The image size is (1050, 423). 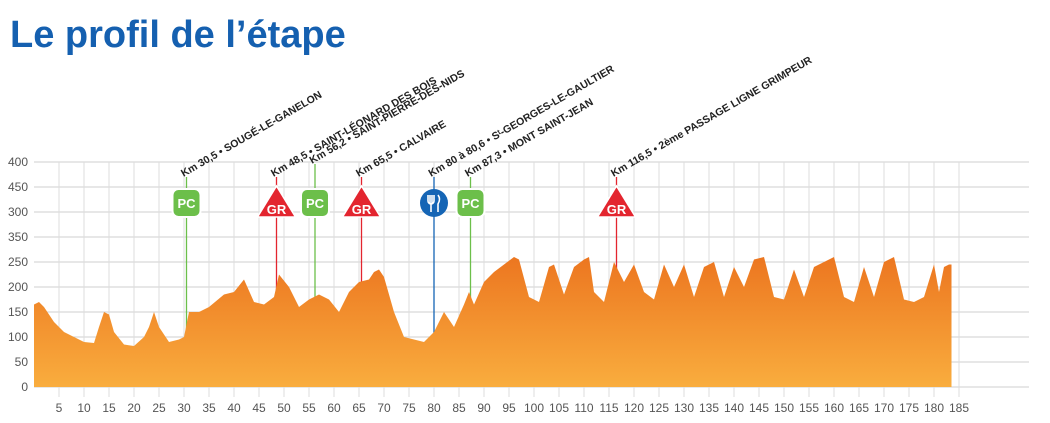 What do you see at coordinates (22, 362) in the screenshot?
I see `y-tick-label: 50` at bounding box center [22, 362].